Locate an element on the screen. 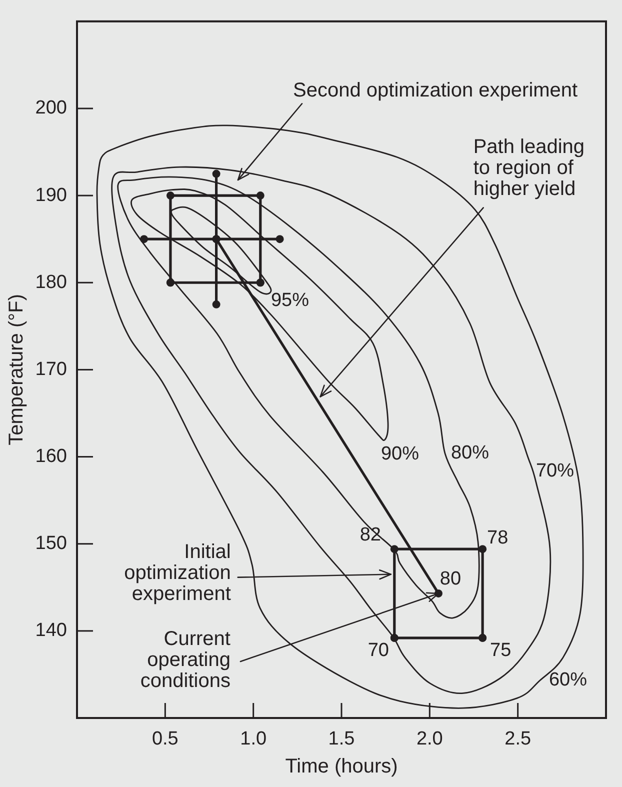  annotation: Current operating conditions is located at coordinates (185, 660).